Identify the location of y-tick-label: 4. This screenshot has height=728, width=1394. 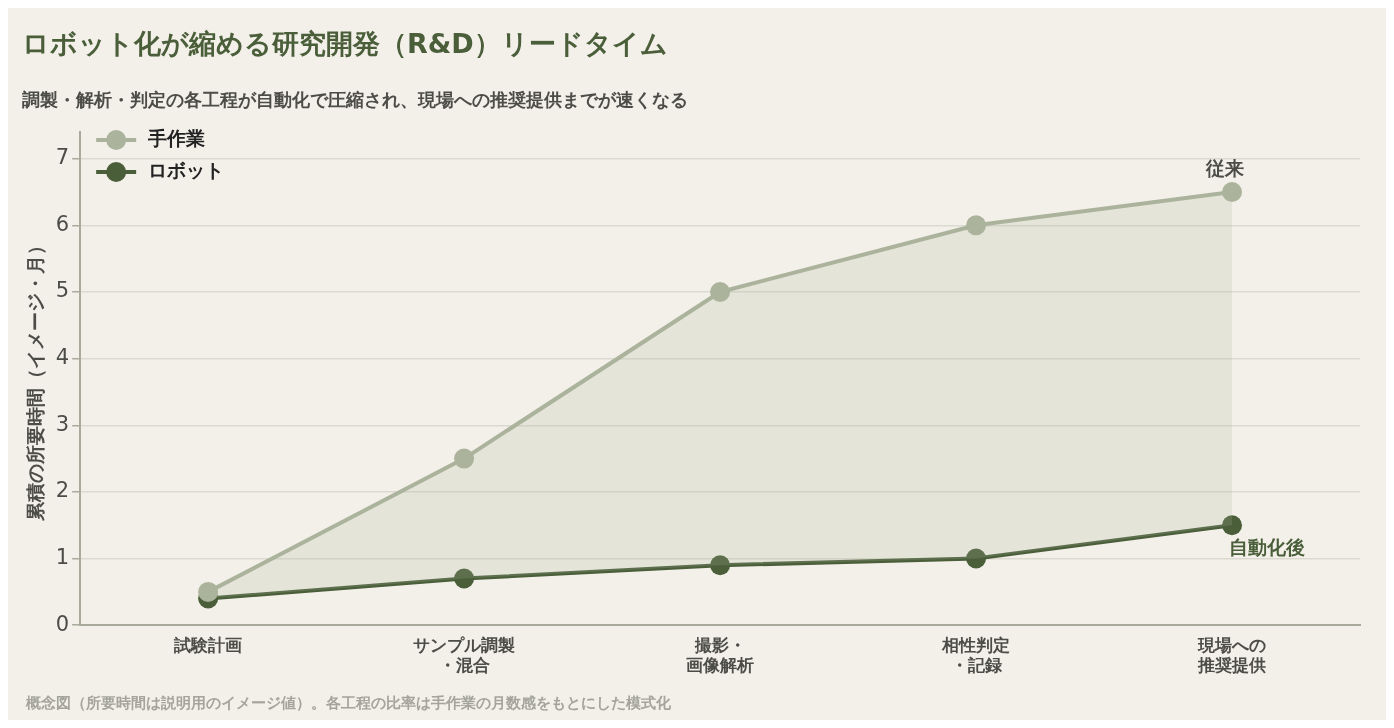
(62, 357).